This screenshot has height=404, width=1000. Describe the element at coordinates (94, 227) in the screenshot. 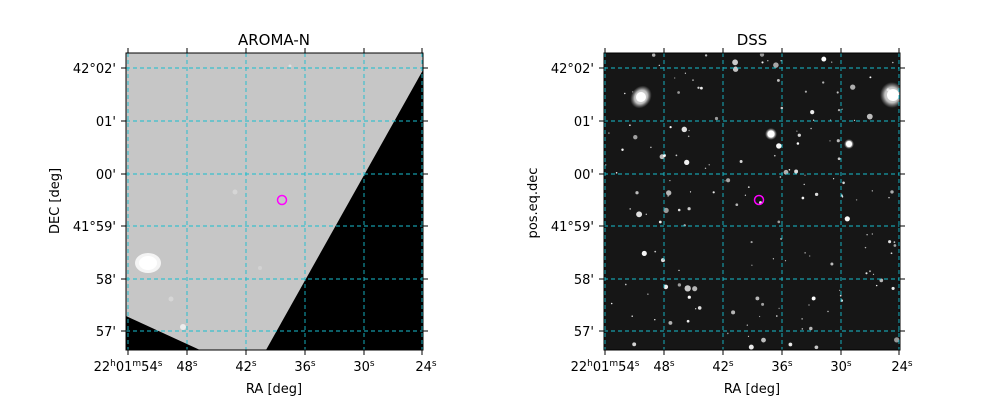

I see `dec-tick-label: 41°59'` at that location.